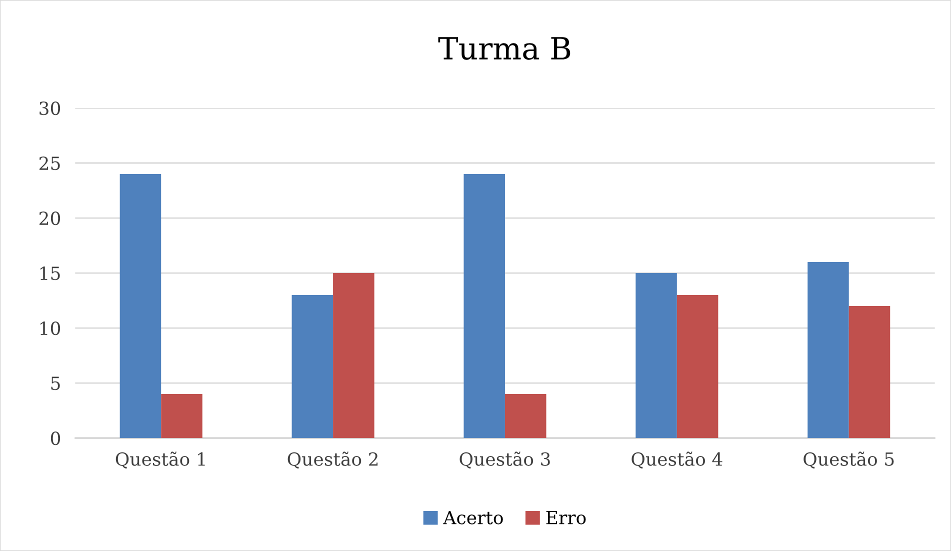 This screenshot has height=551, width=951. I want to click on x-tick-label: Questão 3, so click(505, 460).